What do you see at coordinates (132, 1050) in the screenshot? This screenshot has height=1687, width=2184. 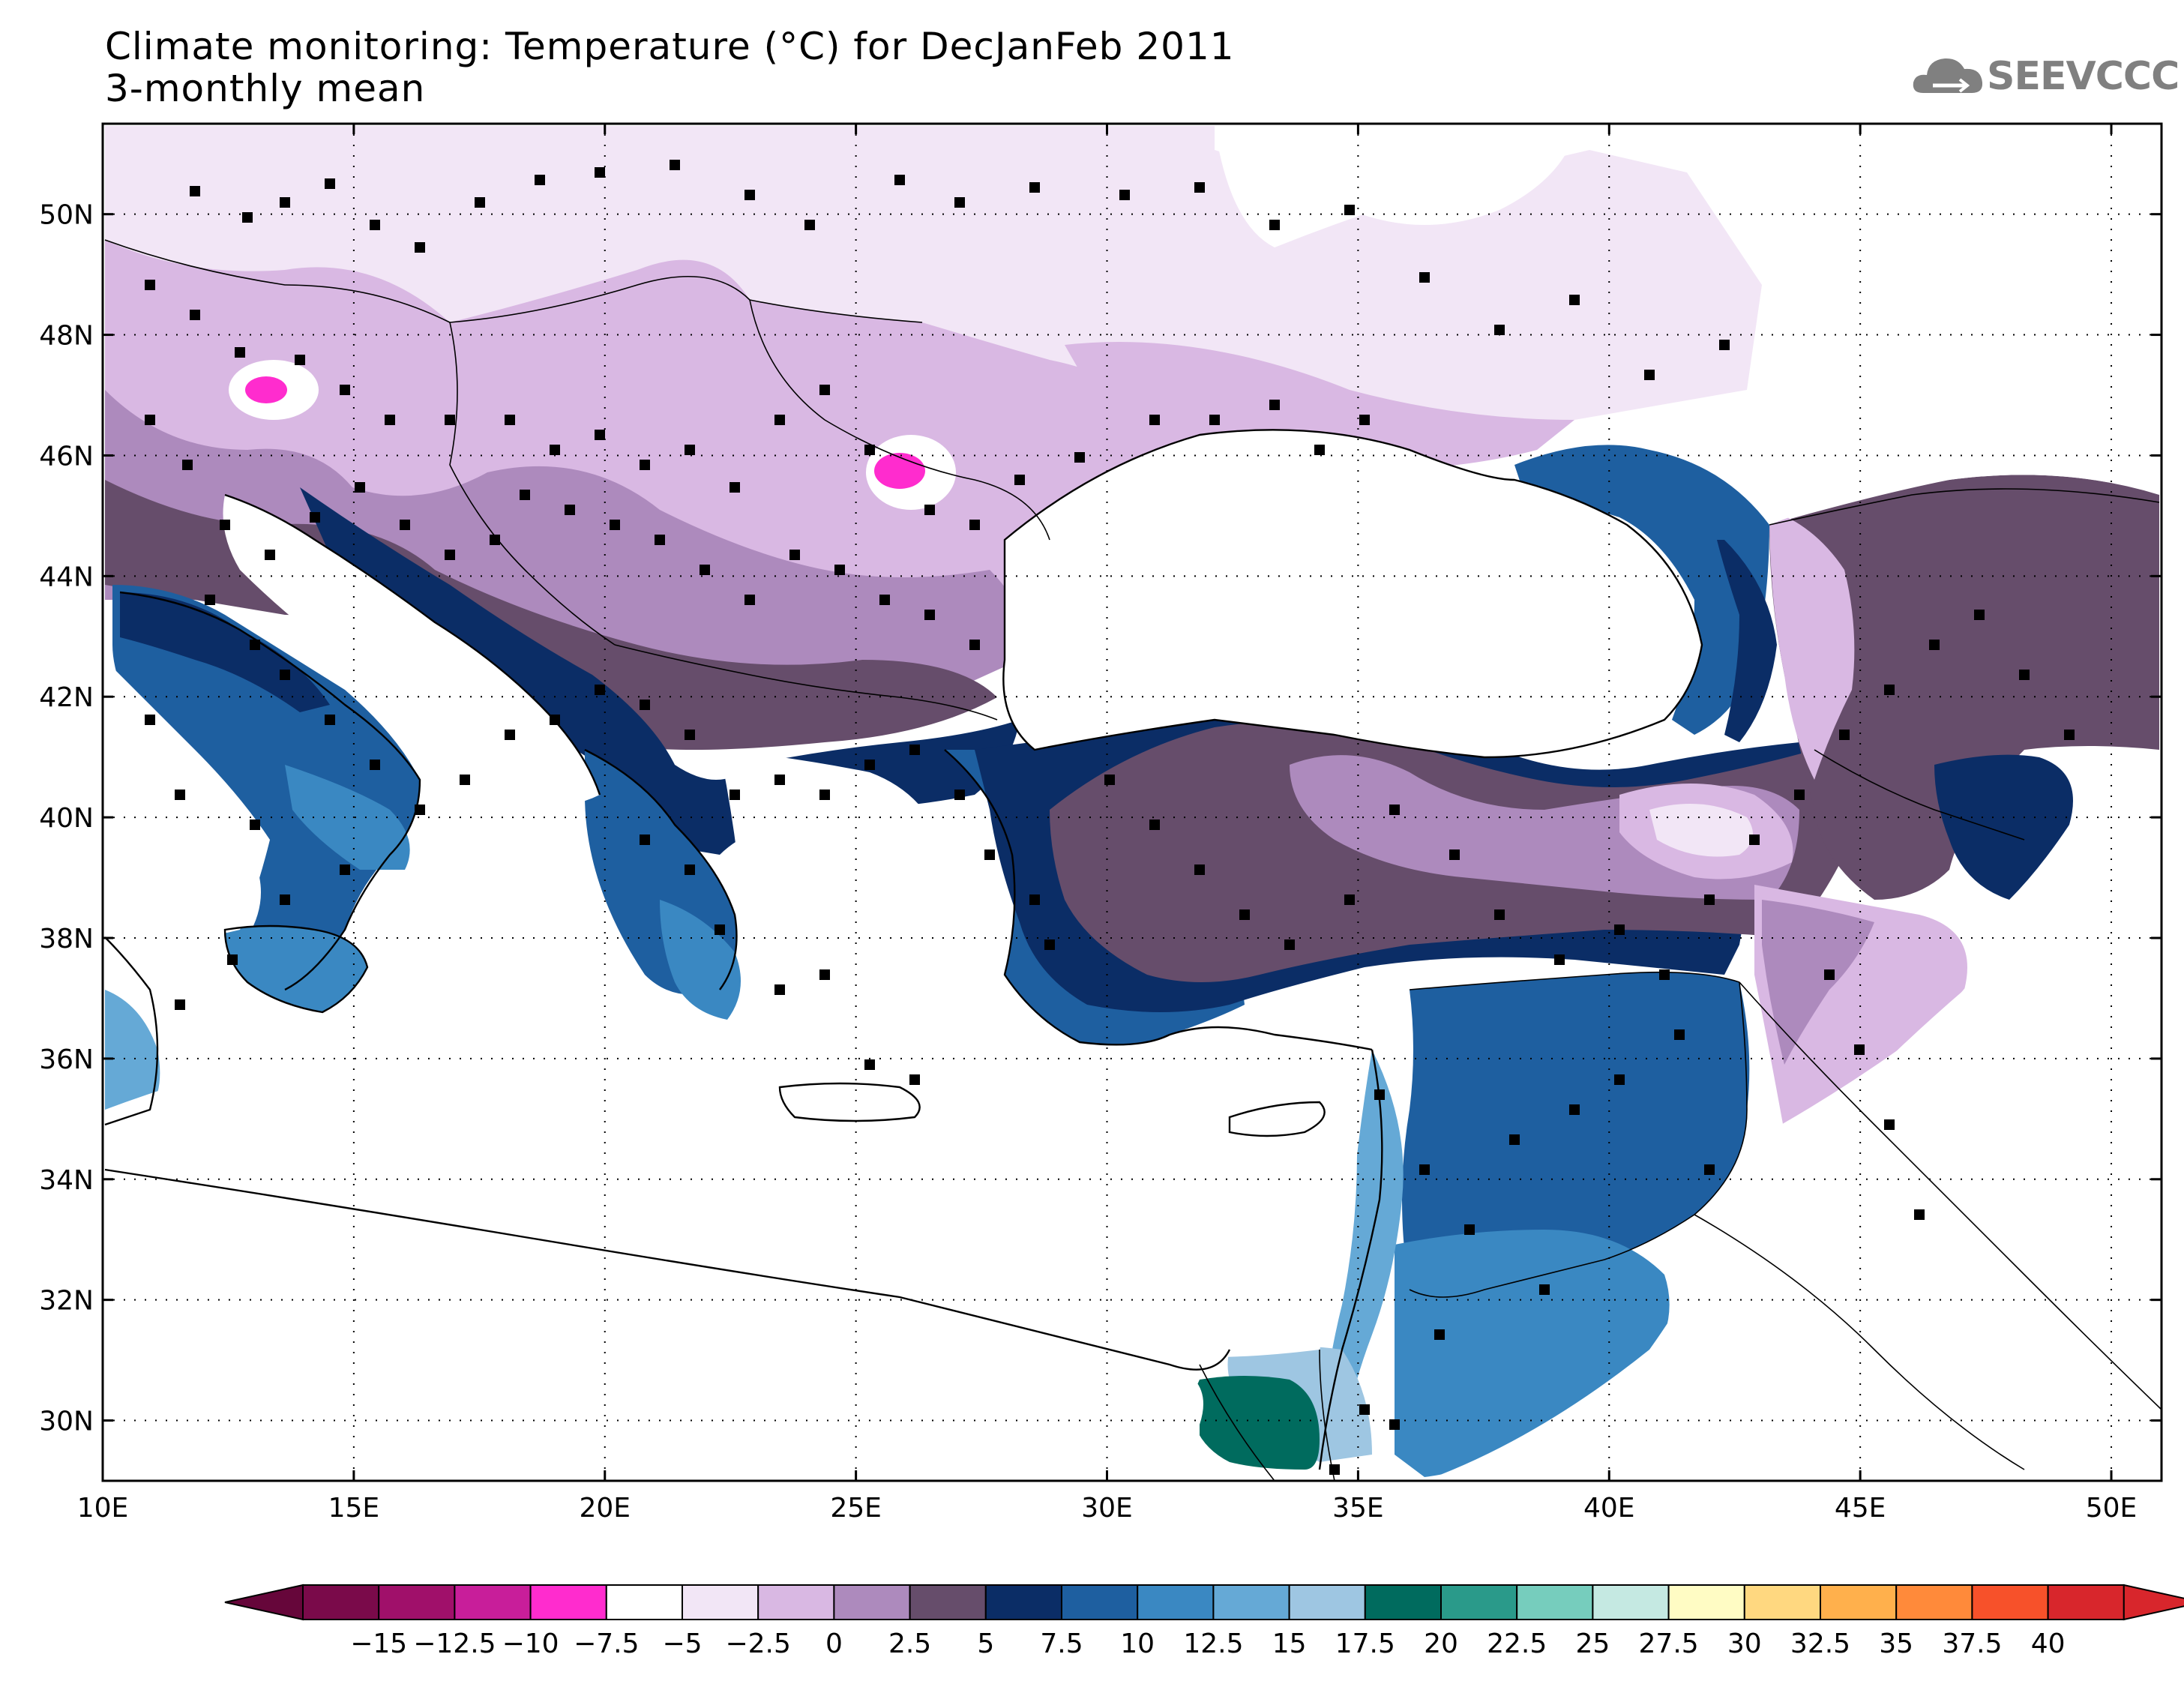 I see `field-zone-west-edge` at bounding box center [132, 1050].